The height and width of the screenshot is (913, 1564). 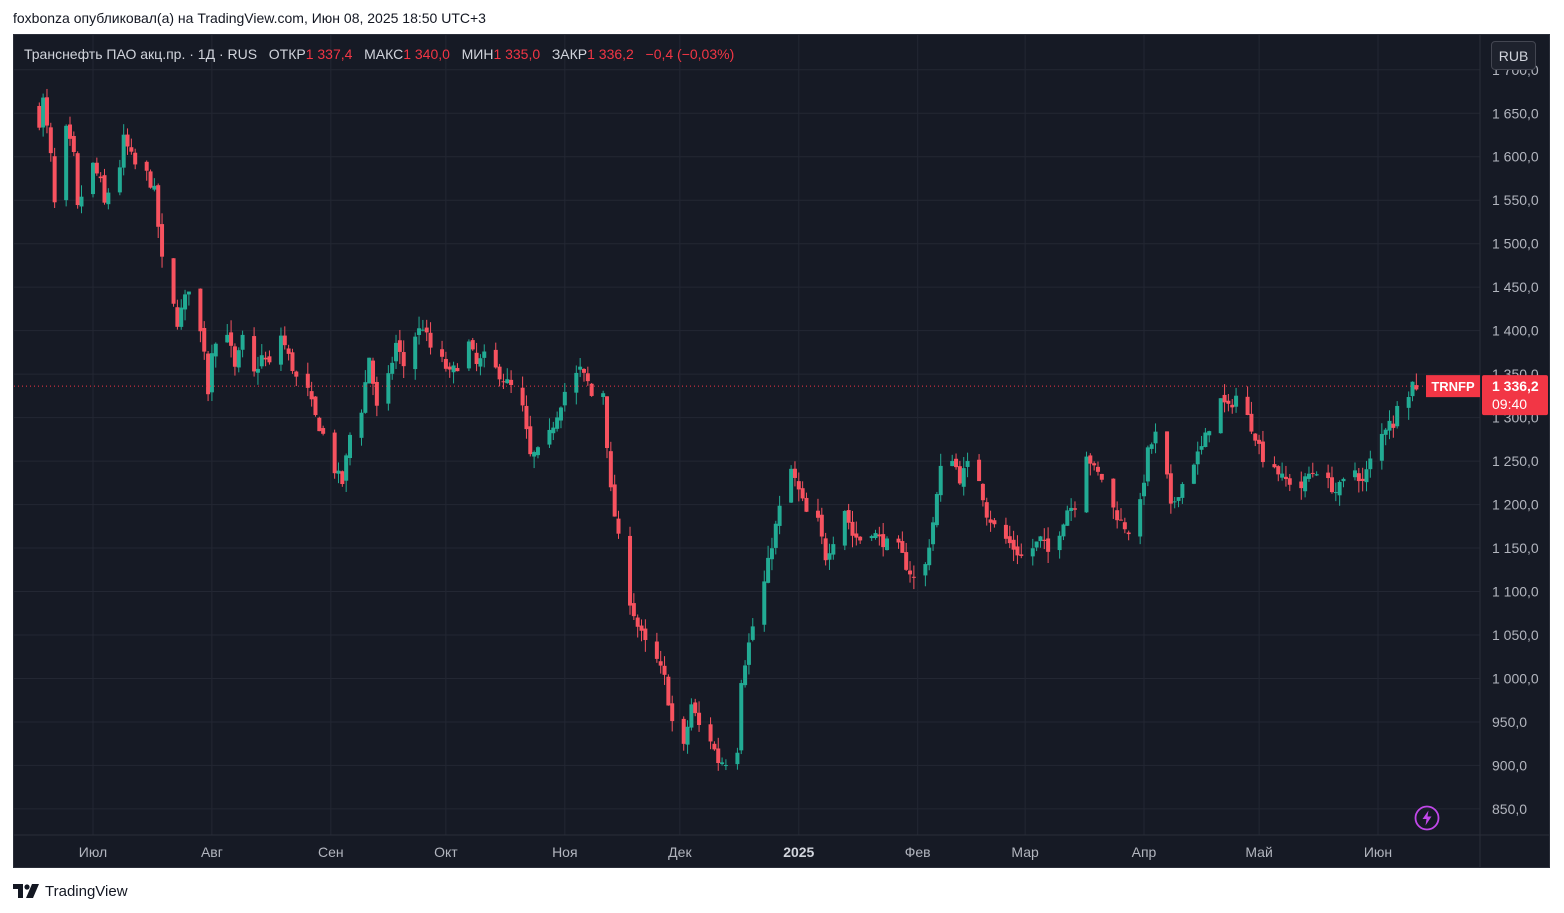 I want to click on legend-high-value: 1 340,0, so click(x=426, y=54).